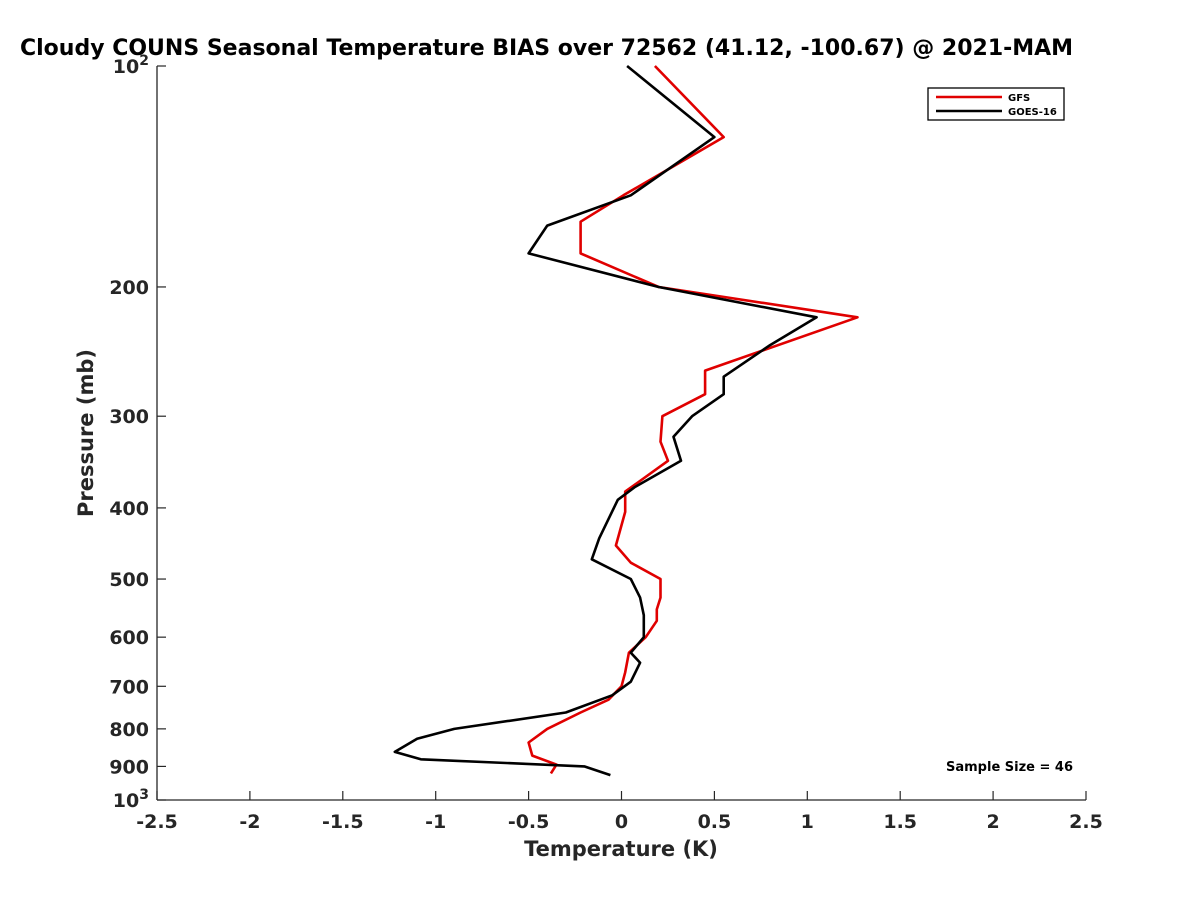  I want to click on x-tick-label: -2.5, so click(157, 822).